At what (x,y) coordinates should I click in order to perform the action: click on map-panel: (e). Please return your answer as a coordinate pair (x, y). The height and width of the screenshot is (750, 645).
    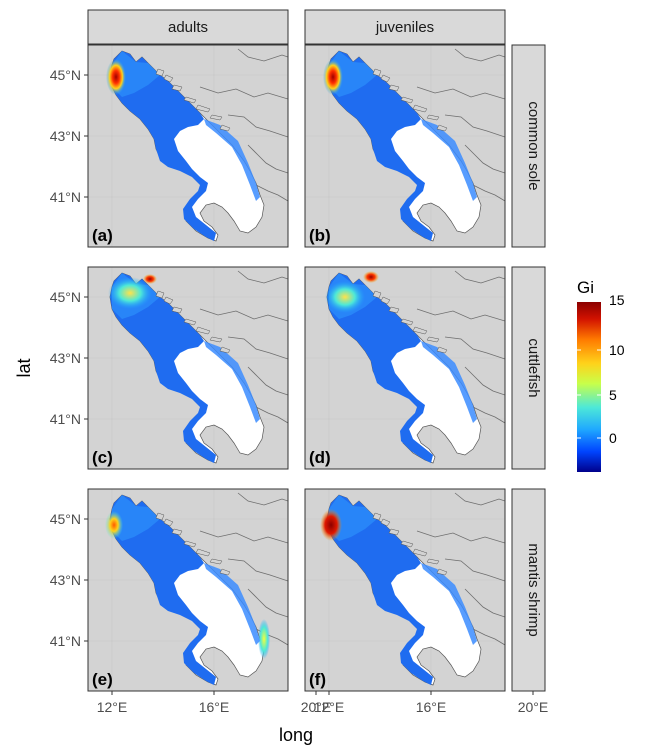
    Looking at the image, I should click on (188, 590).